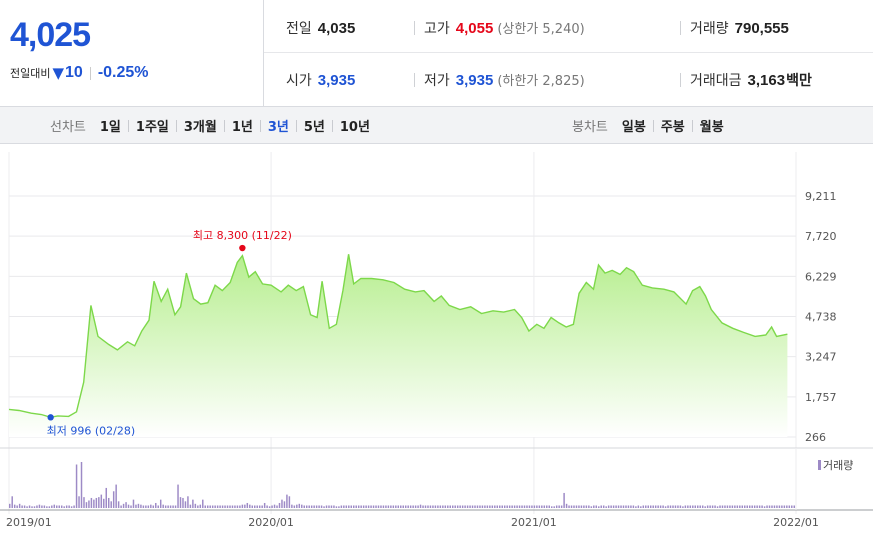  I want to click on y-tick-label: 6,229, so click(821, 276).